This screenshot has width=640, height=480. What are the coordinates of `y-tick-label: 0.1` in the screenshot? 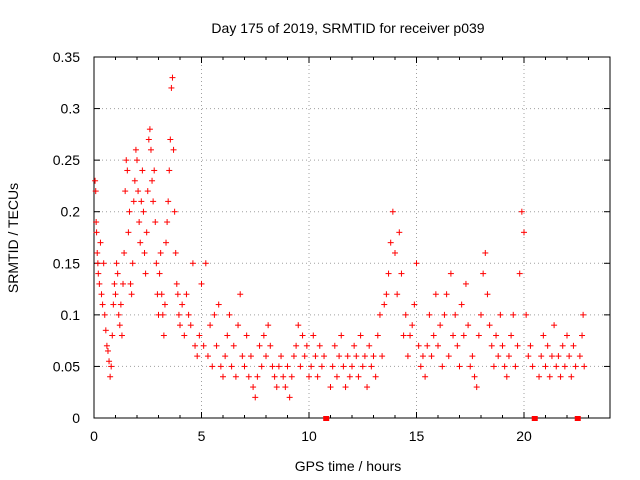 It's located at (71, 315).